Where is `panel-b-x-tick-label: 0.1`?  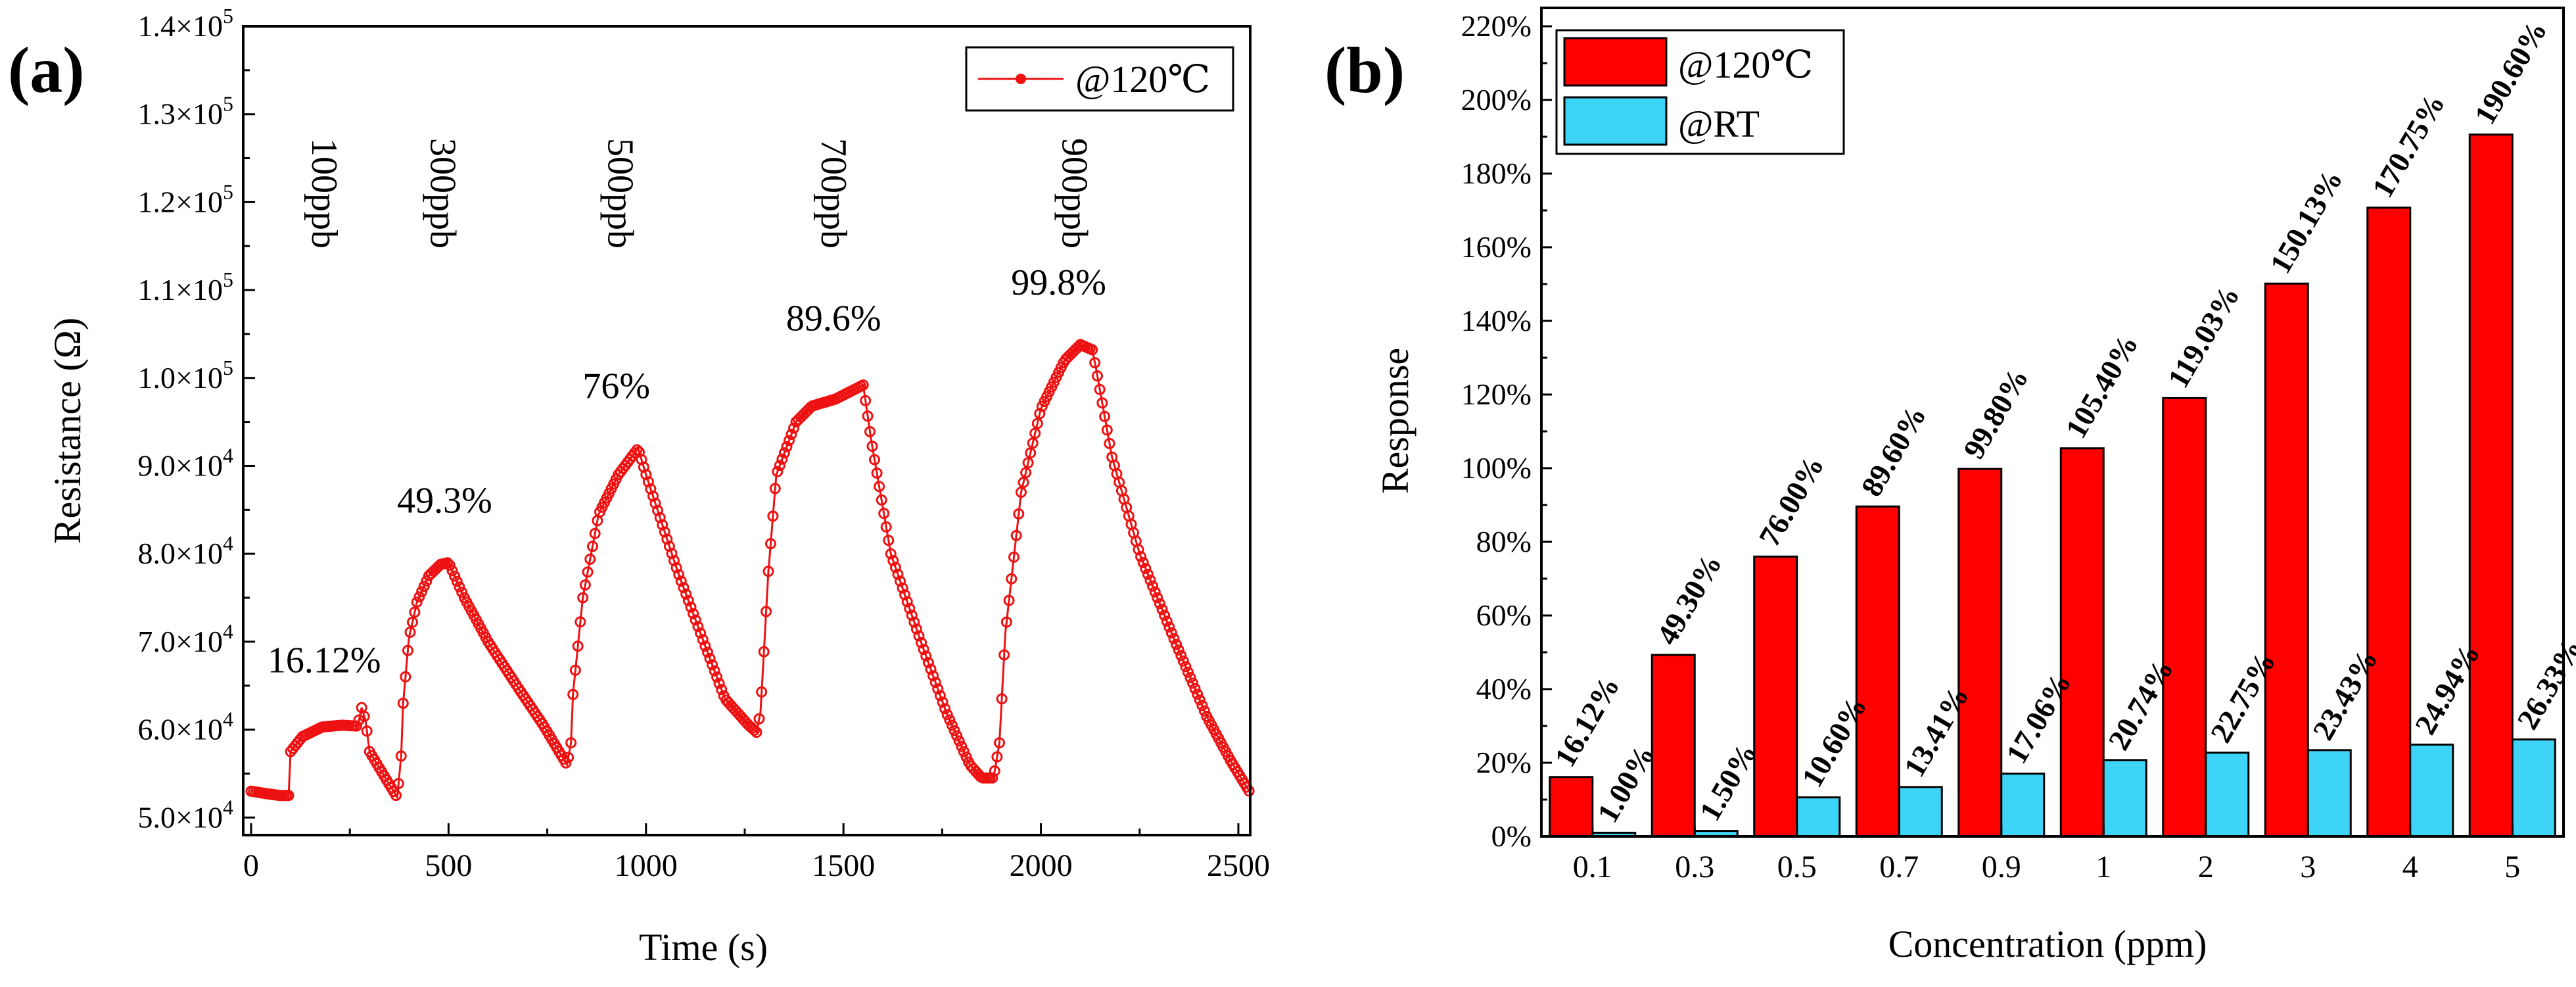 panel-b-x-tick-label: 0.1 is located at coordinates (1592, 867).